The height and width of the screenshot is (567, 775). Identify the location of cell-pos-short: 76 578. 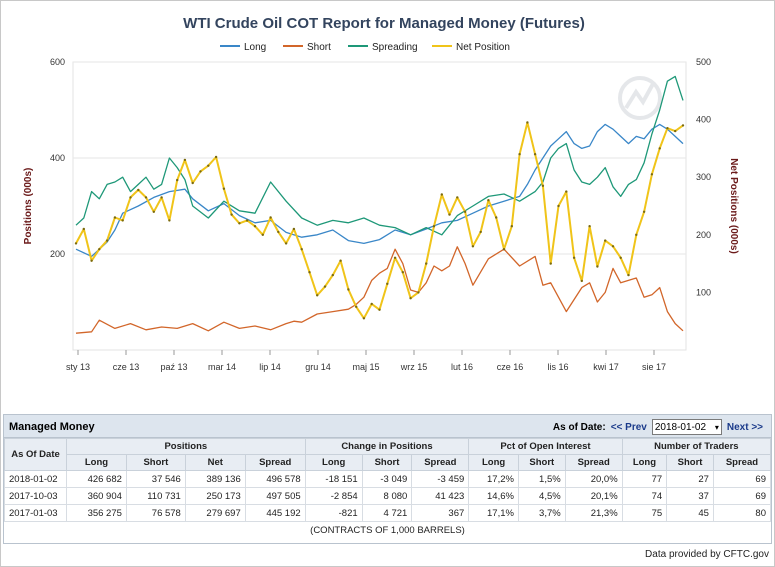
(155, 513).